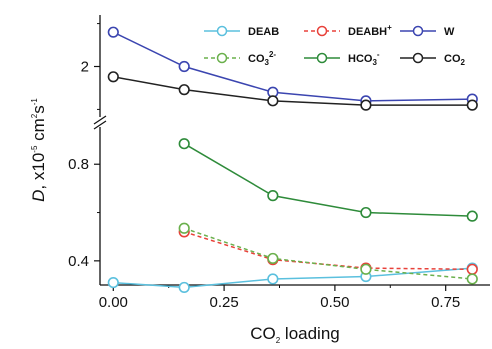 Image resolution: width=492 pixels, height=349 pixels. Describe the element at coordinates (279, 298) in the screenshot. I see `x-ticks: 0.00 0.25 0.50 0.75` at that location.